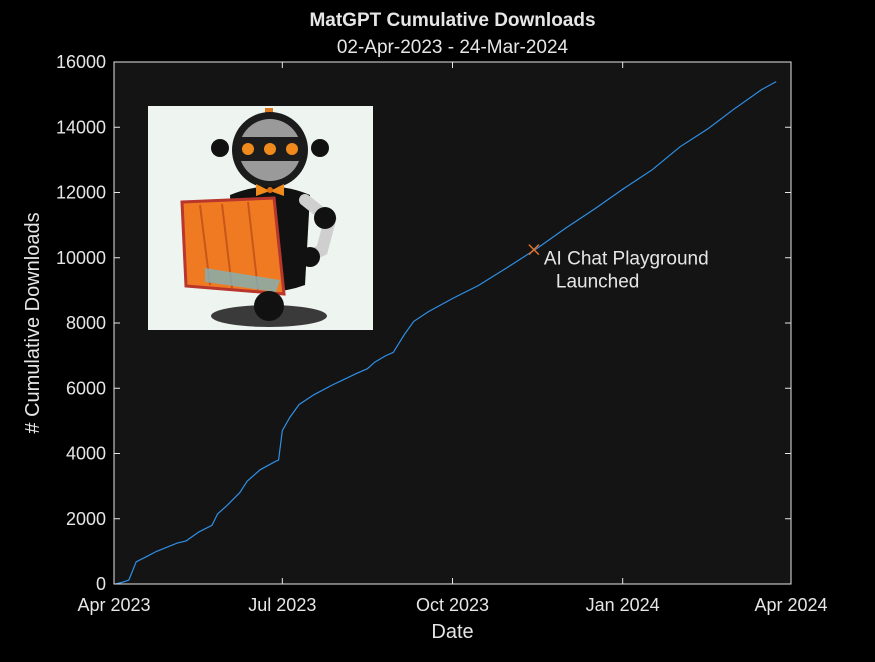 The height and width of the screenshot is (662, 875). I want to click on y-tick-label: 8000, so click(86, 323).